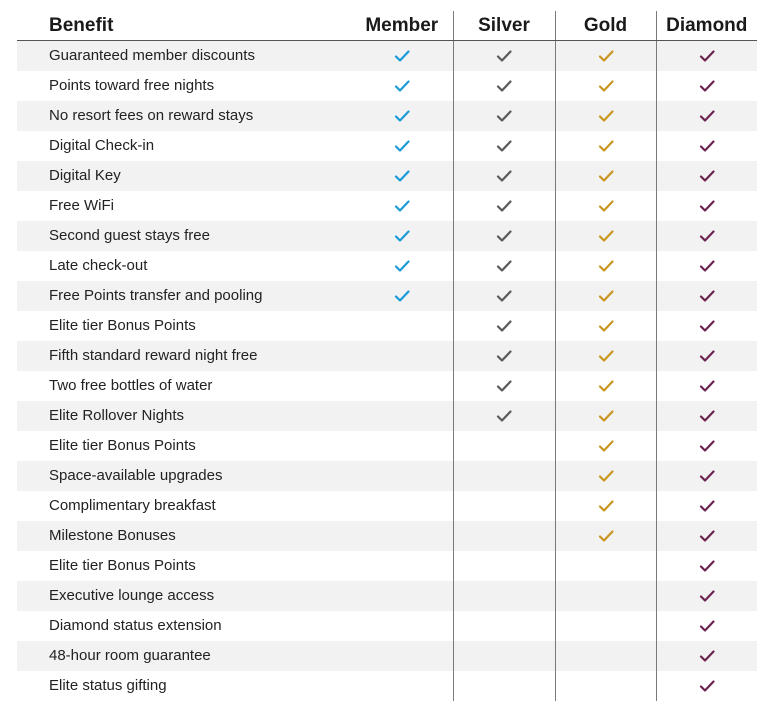  What do you see at coordinates (387, 236) in the screenshot?
I see `table-row: Second guest stays free` at bounding box center [387, 236].